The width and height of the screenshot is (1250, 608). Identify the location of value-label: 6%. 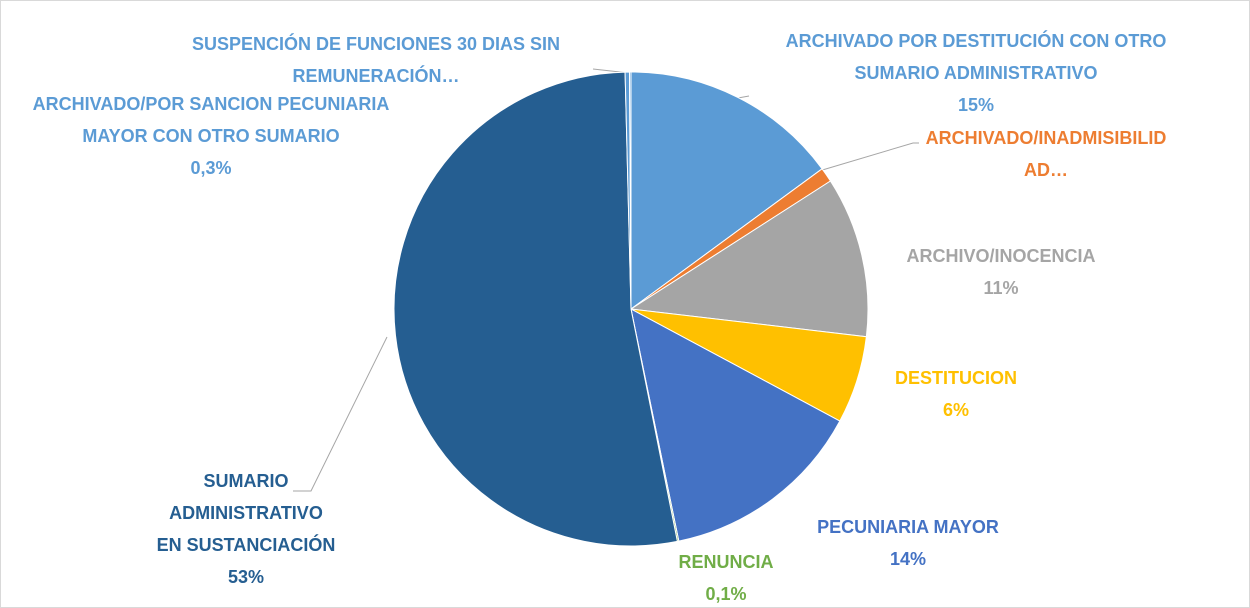
(955, 410).